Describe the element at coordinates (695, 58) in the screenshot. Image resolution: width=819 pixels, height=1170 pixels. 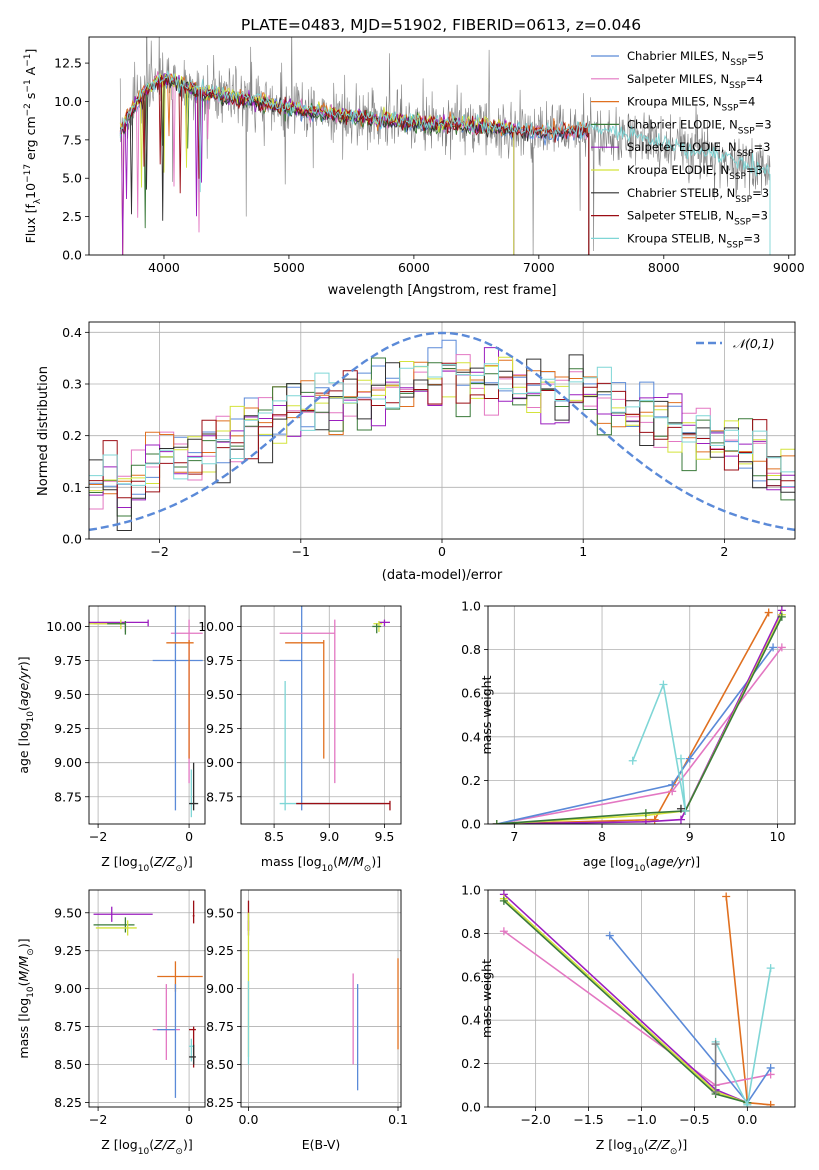
I see `legend-label: Chabrier MILES, NSSP=5` at that location.